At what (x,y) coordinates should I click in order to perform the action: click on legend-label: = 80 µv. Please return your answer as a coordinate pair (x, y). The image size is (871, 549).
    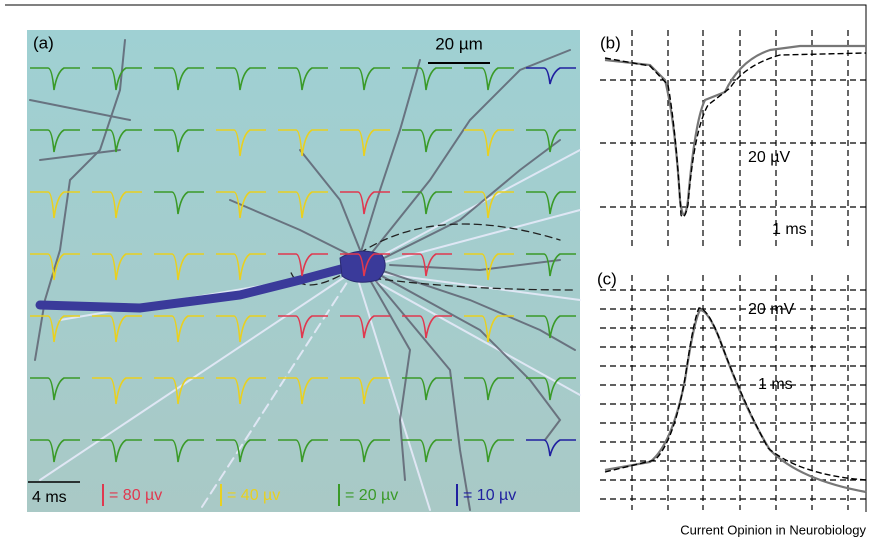
    Looking at the image, I should click on (135, 495).